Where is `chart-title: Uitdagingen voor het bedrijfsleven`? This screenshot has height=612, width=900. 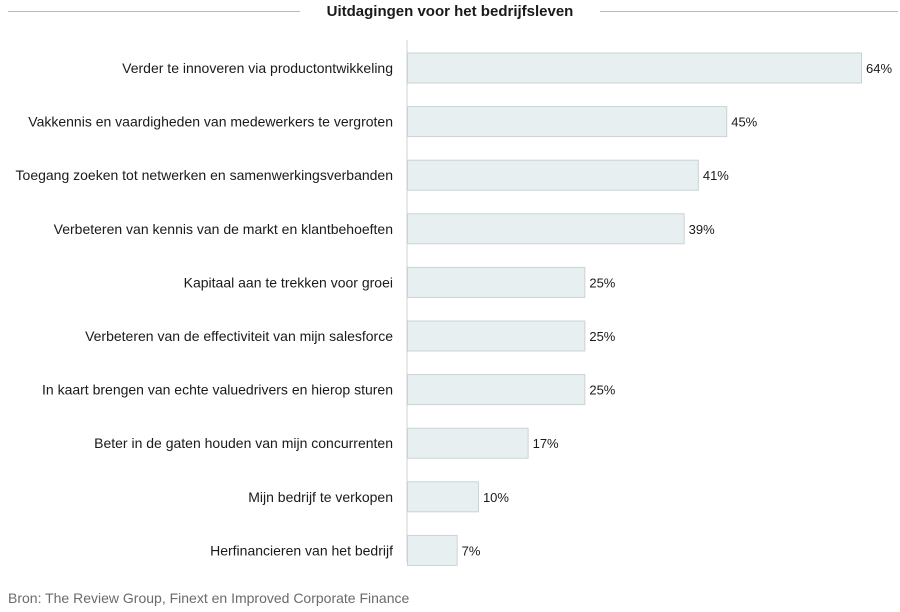
chart-title: Uitdagingen voor het bedrijfsleven is located at coordinates (450, 11).